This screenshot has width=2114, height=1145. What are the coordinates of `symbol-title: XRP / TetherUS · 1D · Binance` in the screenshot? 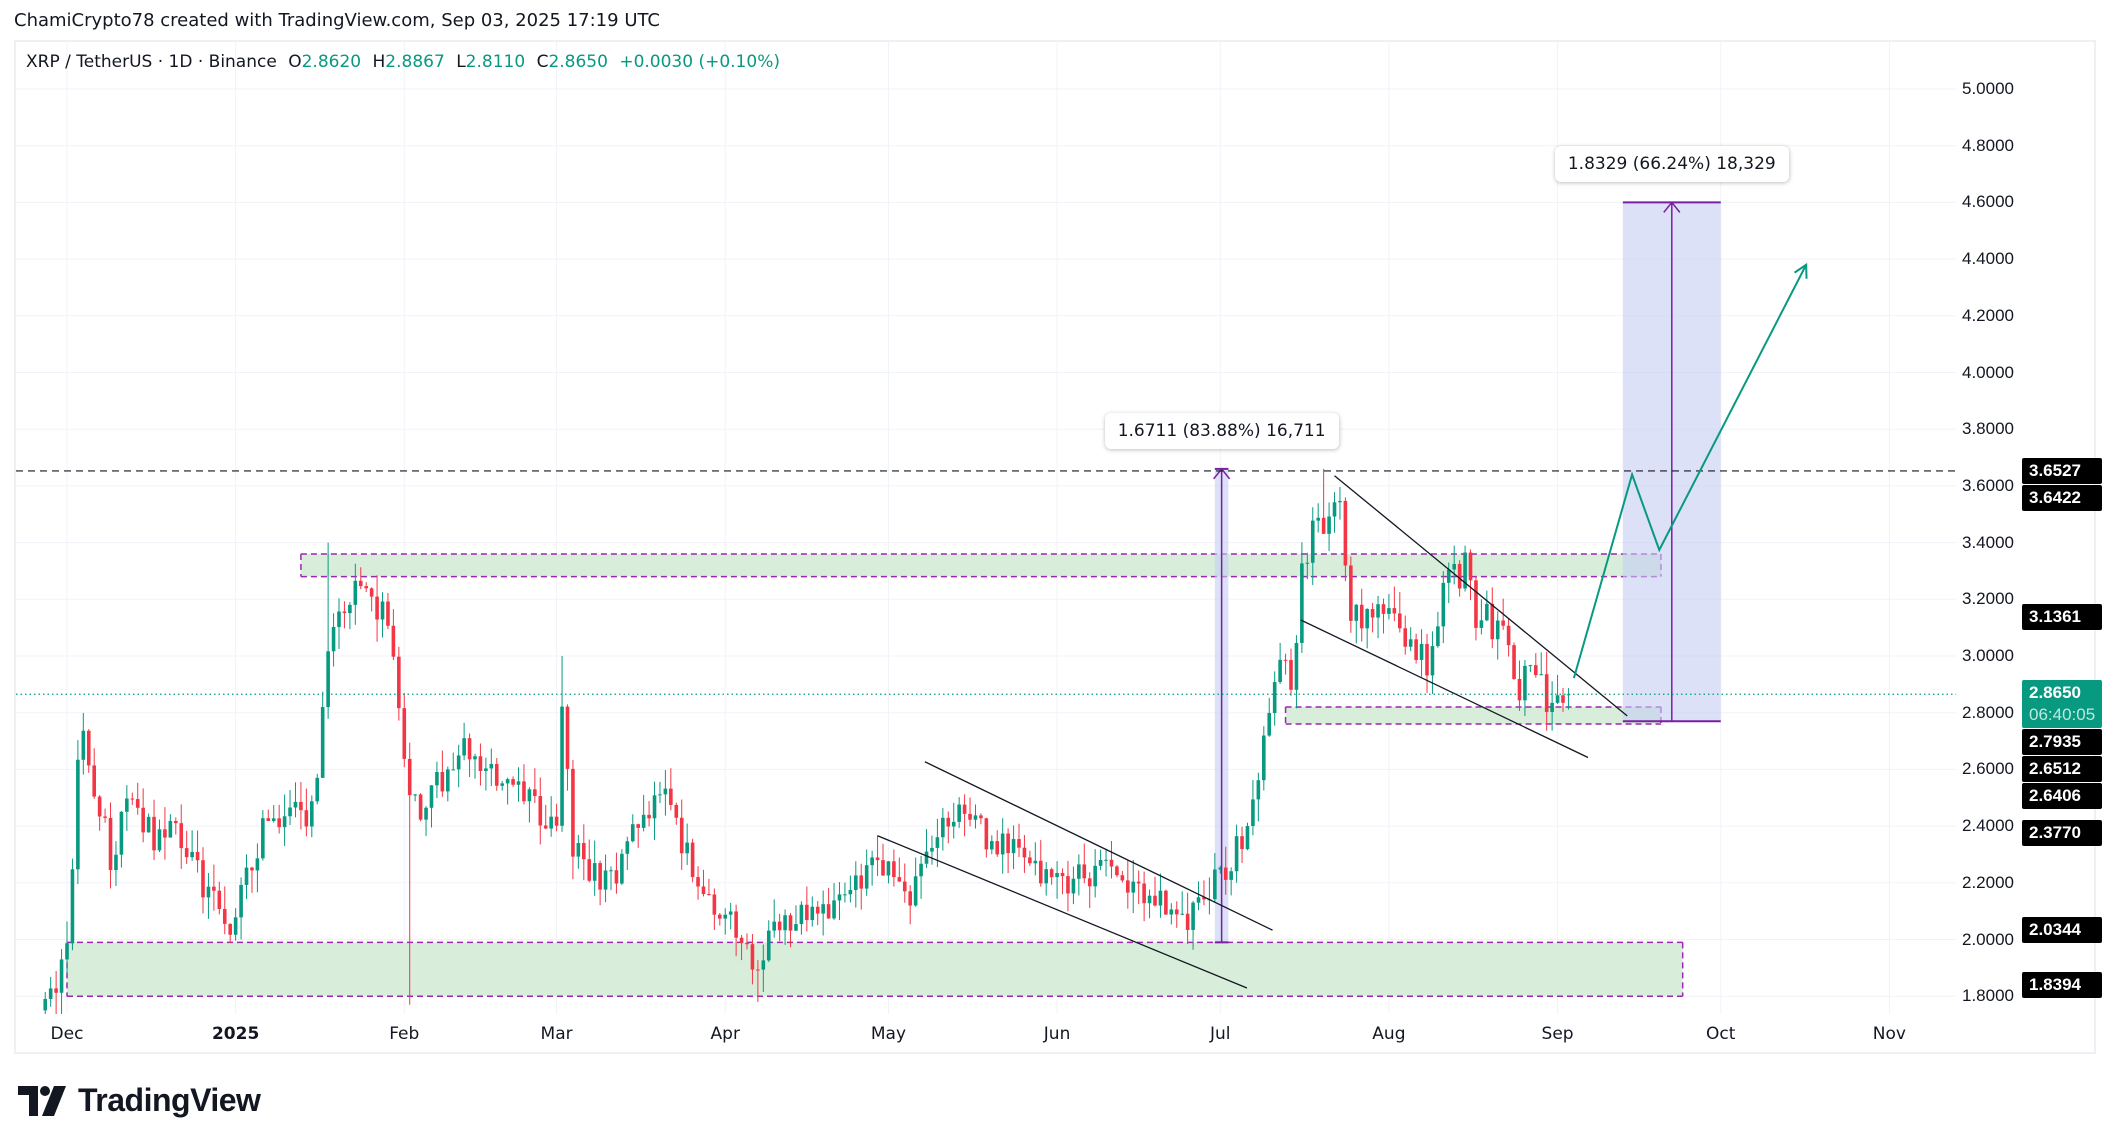 It's located at (151, 62).